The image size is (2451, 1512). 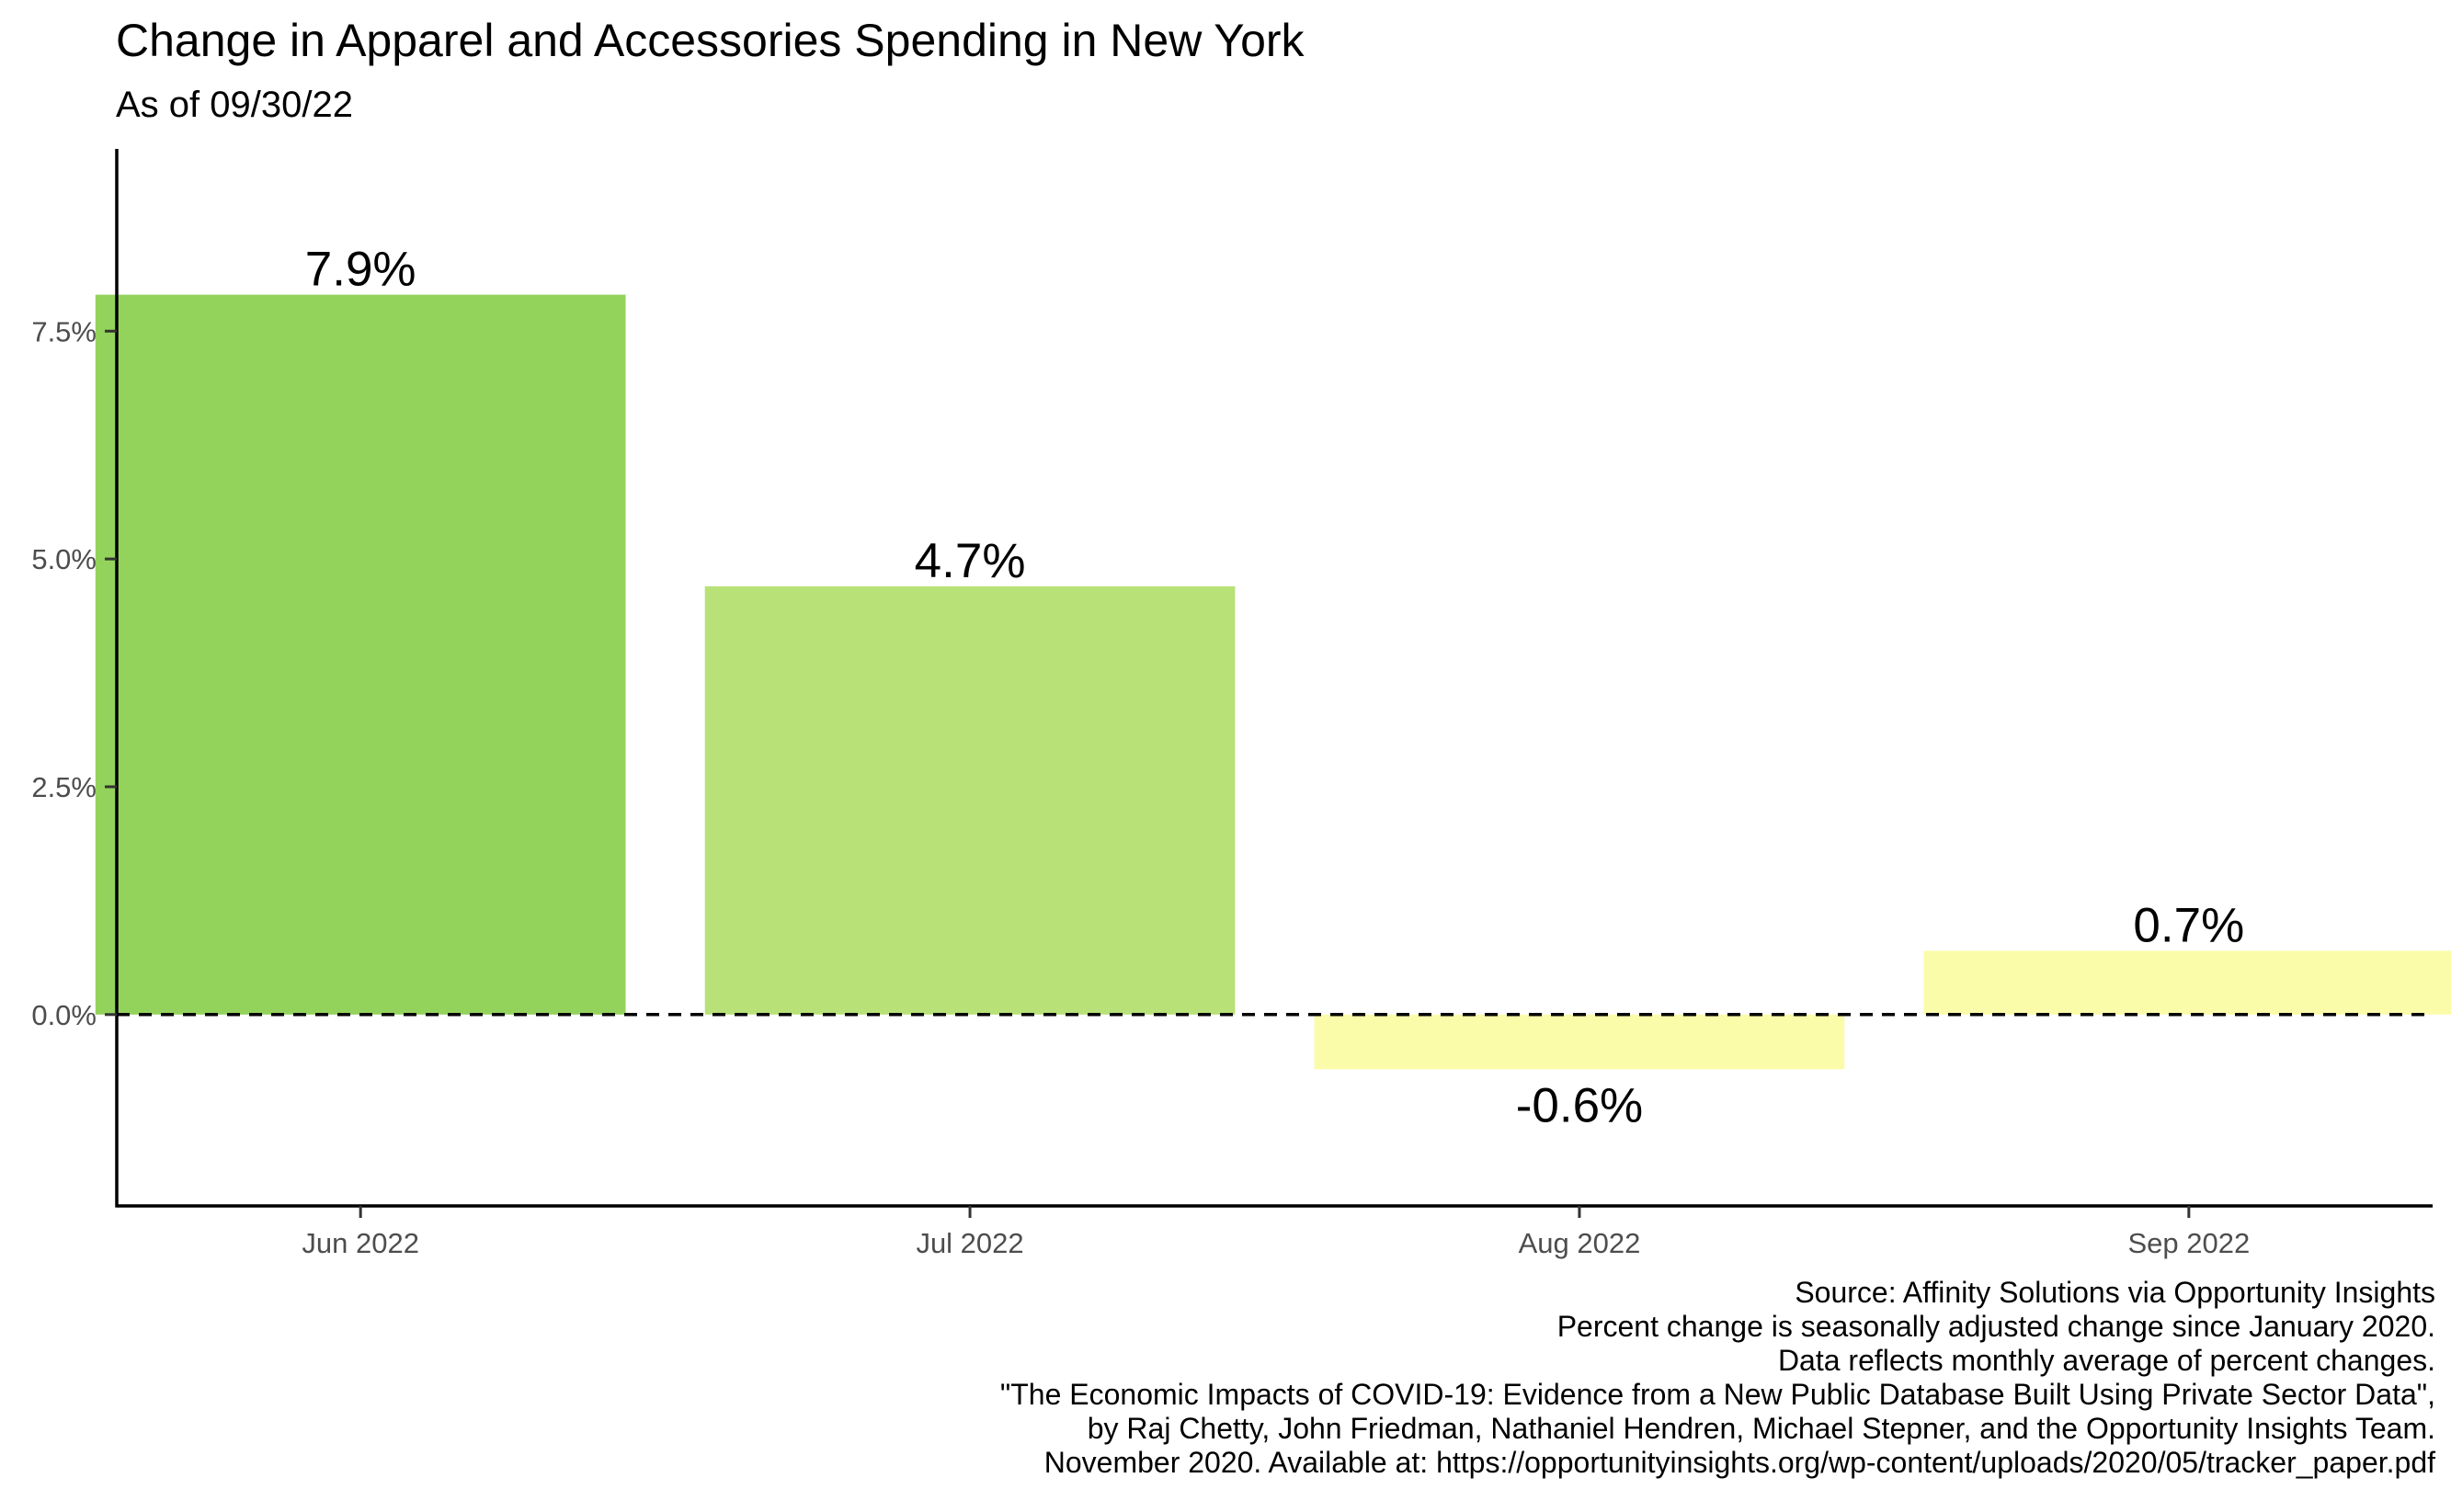 What do you see at coordinates (2188, 925) in the screenshot?
I see `data-label: 0.7%` at bounding box center [2188, 925].